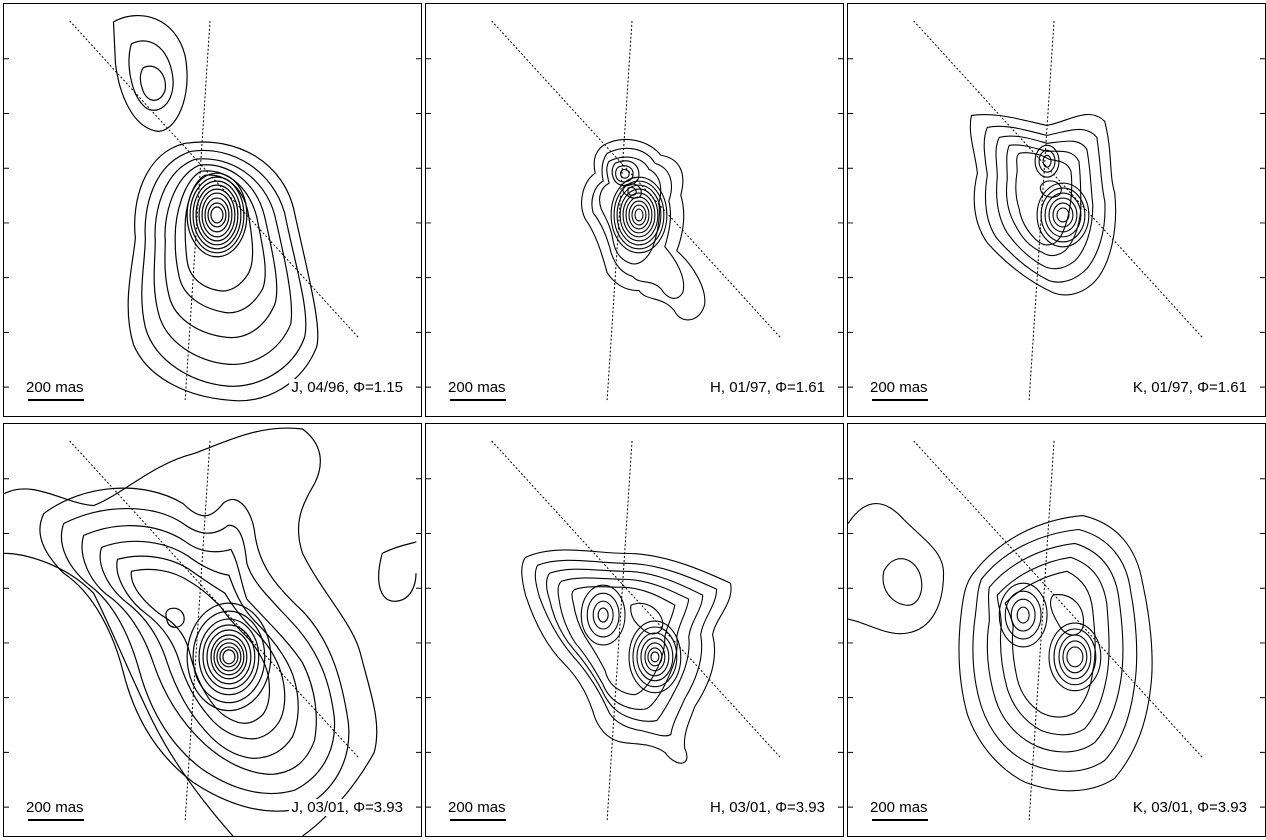 The height and width of the screenshot is (840, 1266). Describe the element at coordinates (1188, 807) in the screenshot. I see `panel-label: K, 03/01, Φ=3.93` at that location.